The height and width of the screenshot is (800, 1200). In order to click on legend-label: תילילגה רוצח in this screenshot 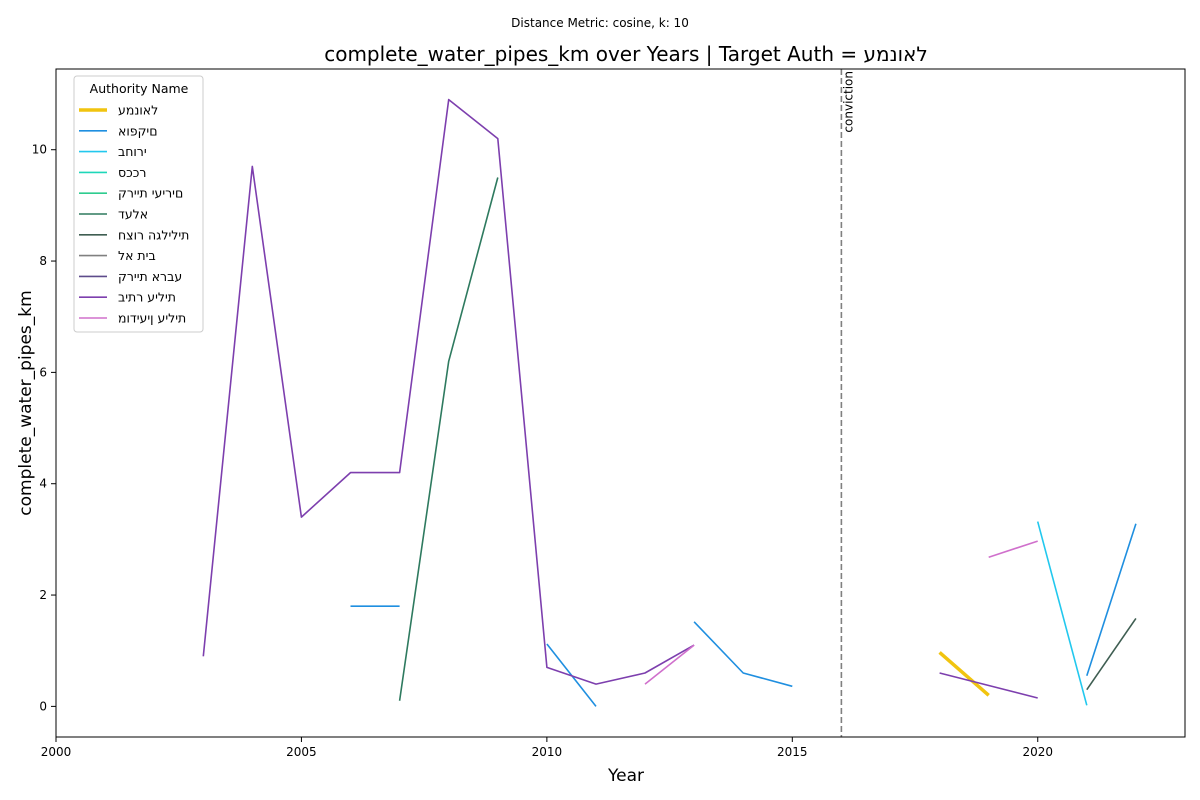, I will do `click(153, 234)`.